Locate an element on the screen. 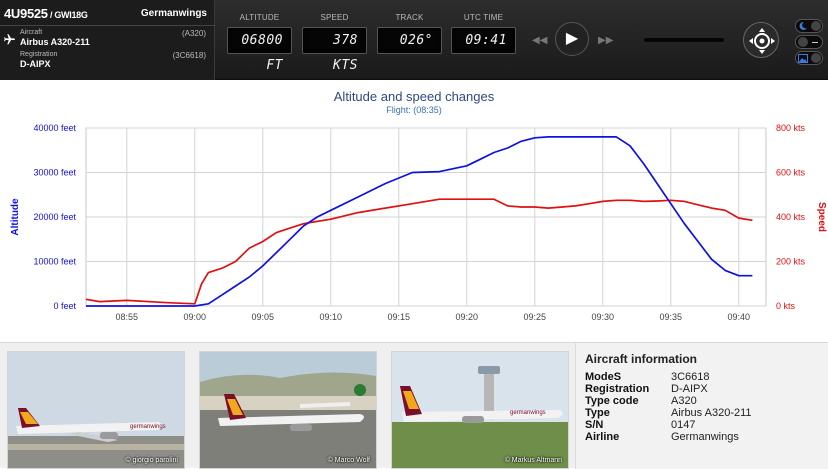 Image resolution: width=828 pixels, height=469 pixels. x-tick-label: 08:55 is located at coordinates (127, 317).